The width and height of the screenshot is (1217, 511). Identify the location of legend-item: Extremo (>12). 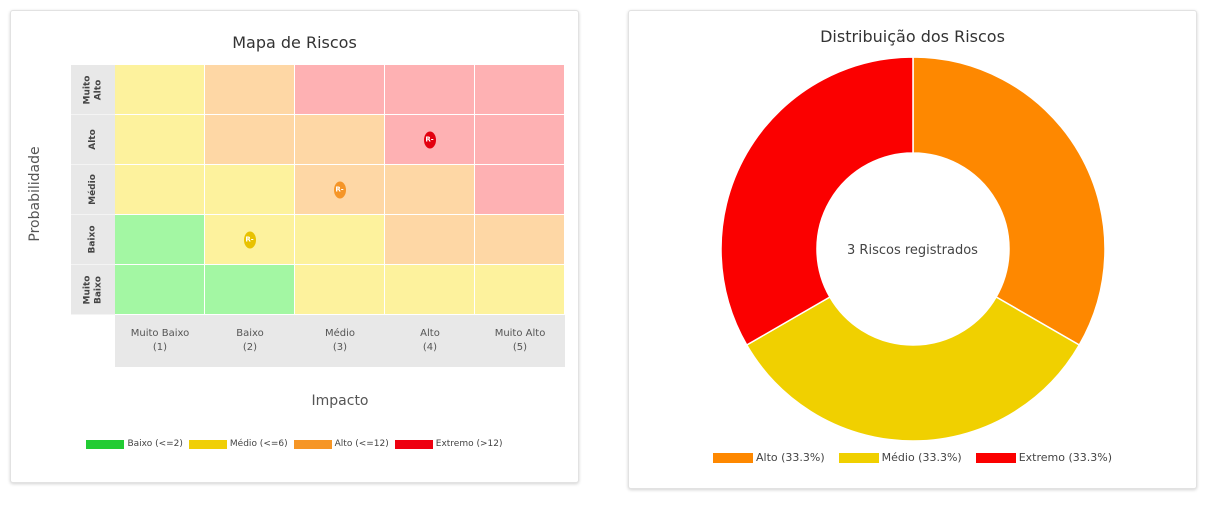
(448, 444).